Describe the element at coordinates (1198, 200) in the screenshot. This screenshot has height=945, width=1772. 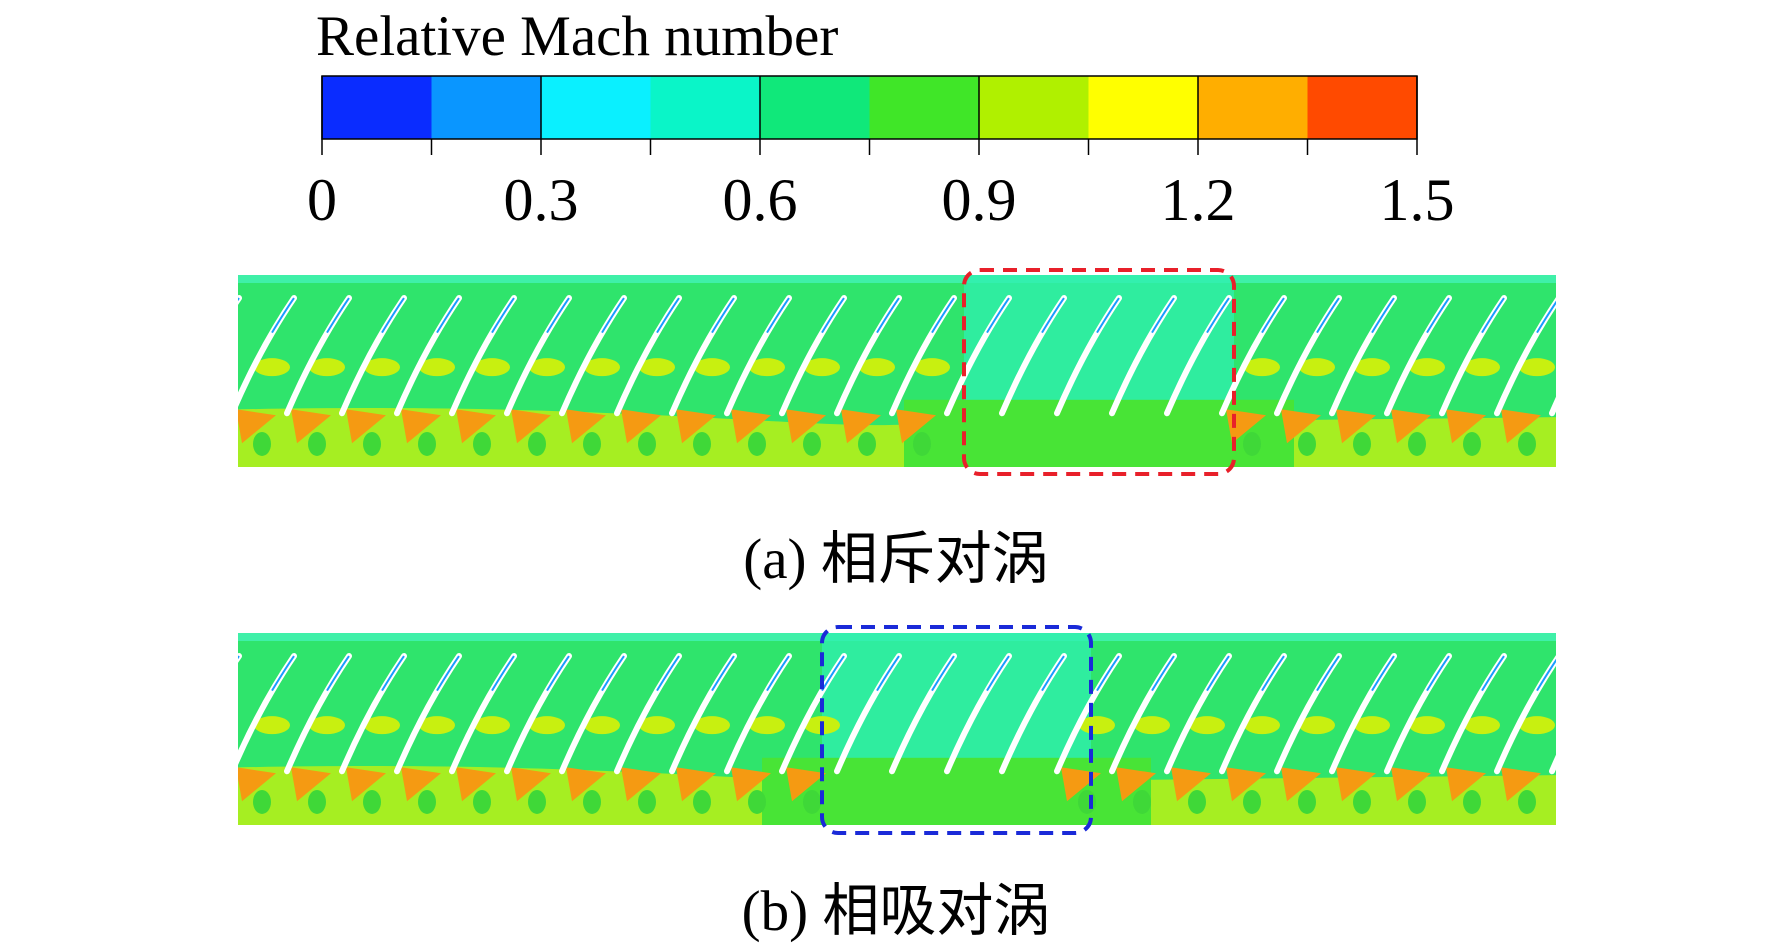
I see `tick-label: 1.2` at that location.